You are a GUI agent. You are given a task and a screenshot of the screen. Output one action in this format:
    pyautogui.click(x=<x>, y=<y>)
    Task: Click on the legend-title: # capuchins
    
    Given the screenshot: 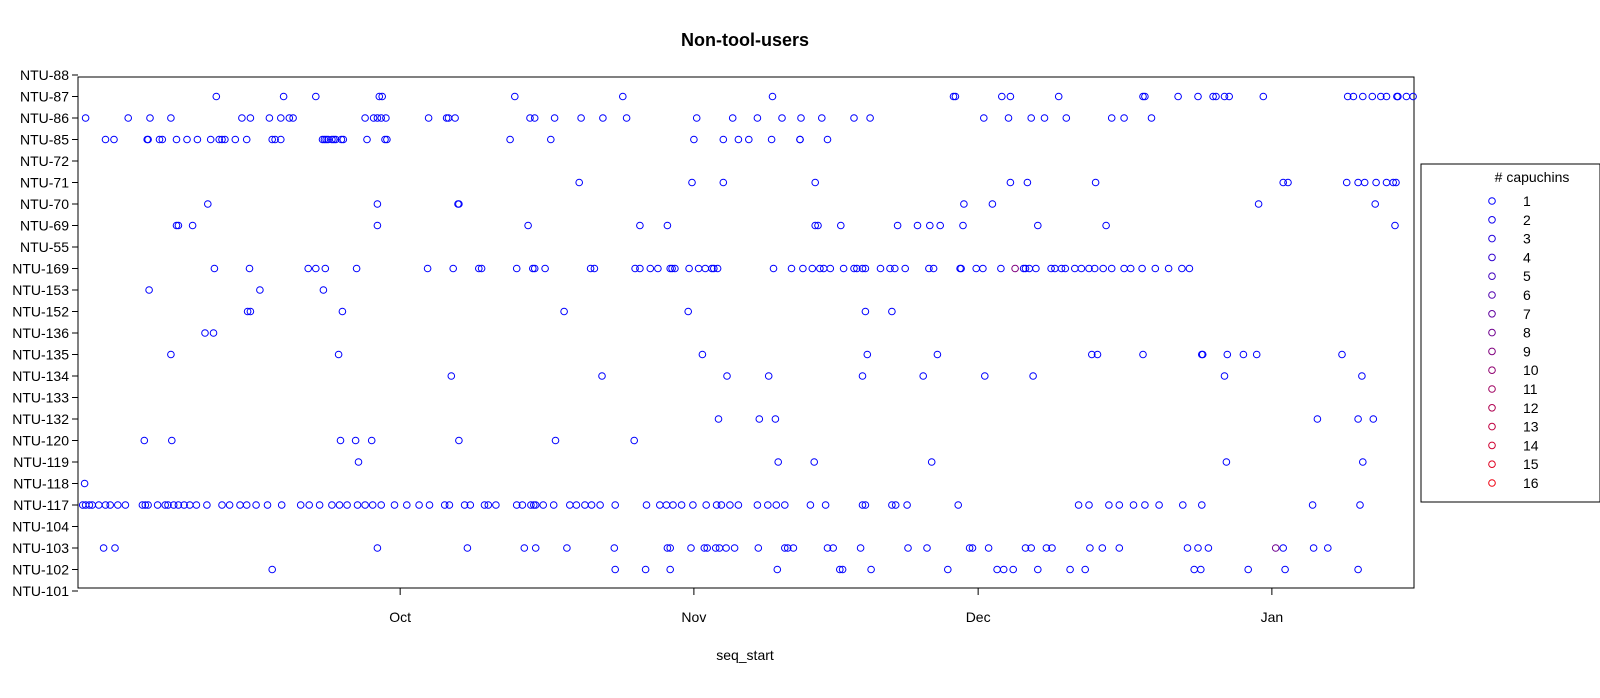 What is the action you would take?
    pyautogui.click(x=1532, y=177)
    